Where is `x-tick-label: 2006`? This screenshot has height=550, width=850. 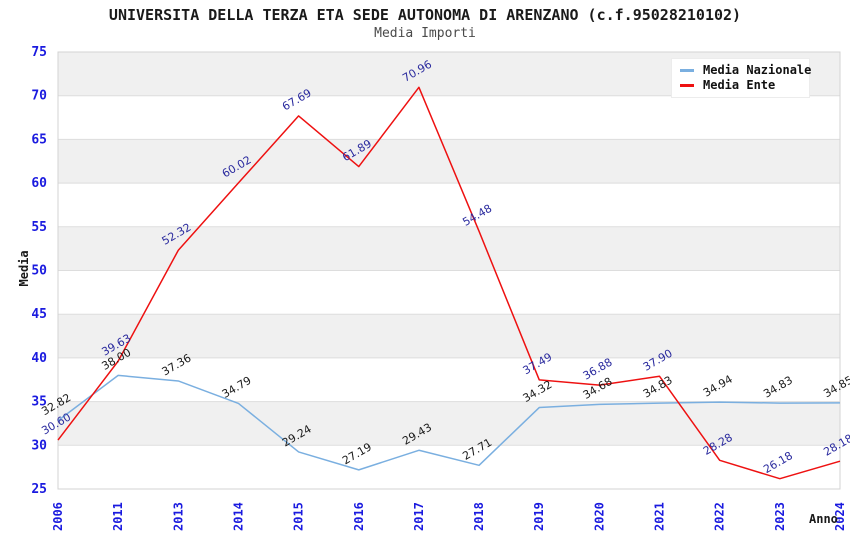 x-tick-label: 2006 is located at coordinates (58, 516).